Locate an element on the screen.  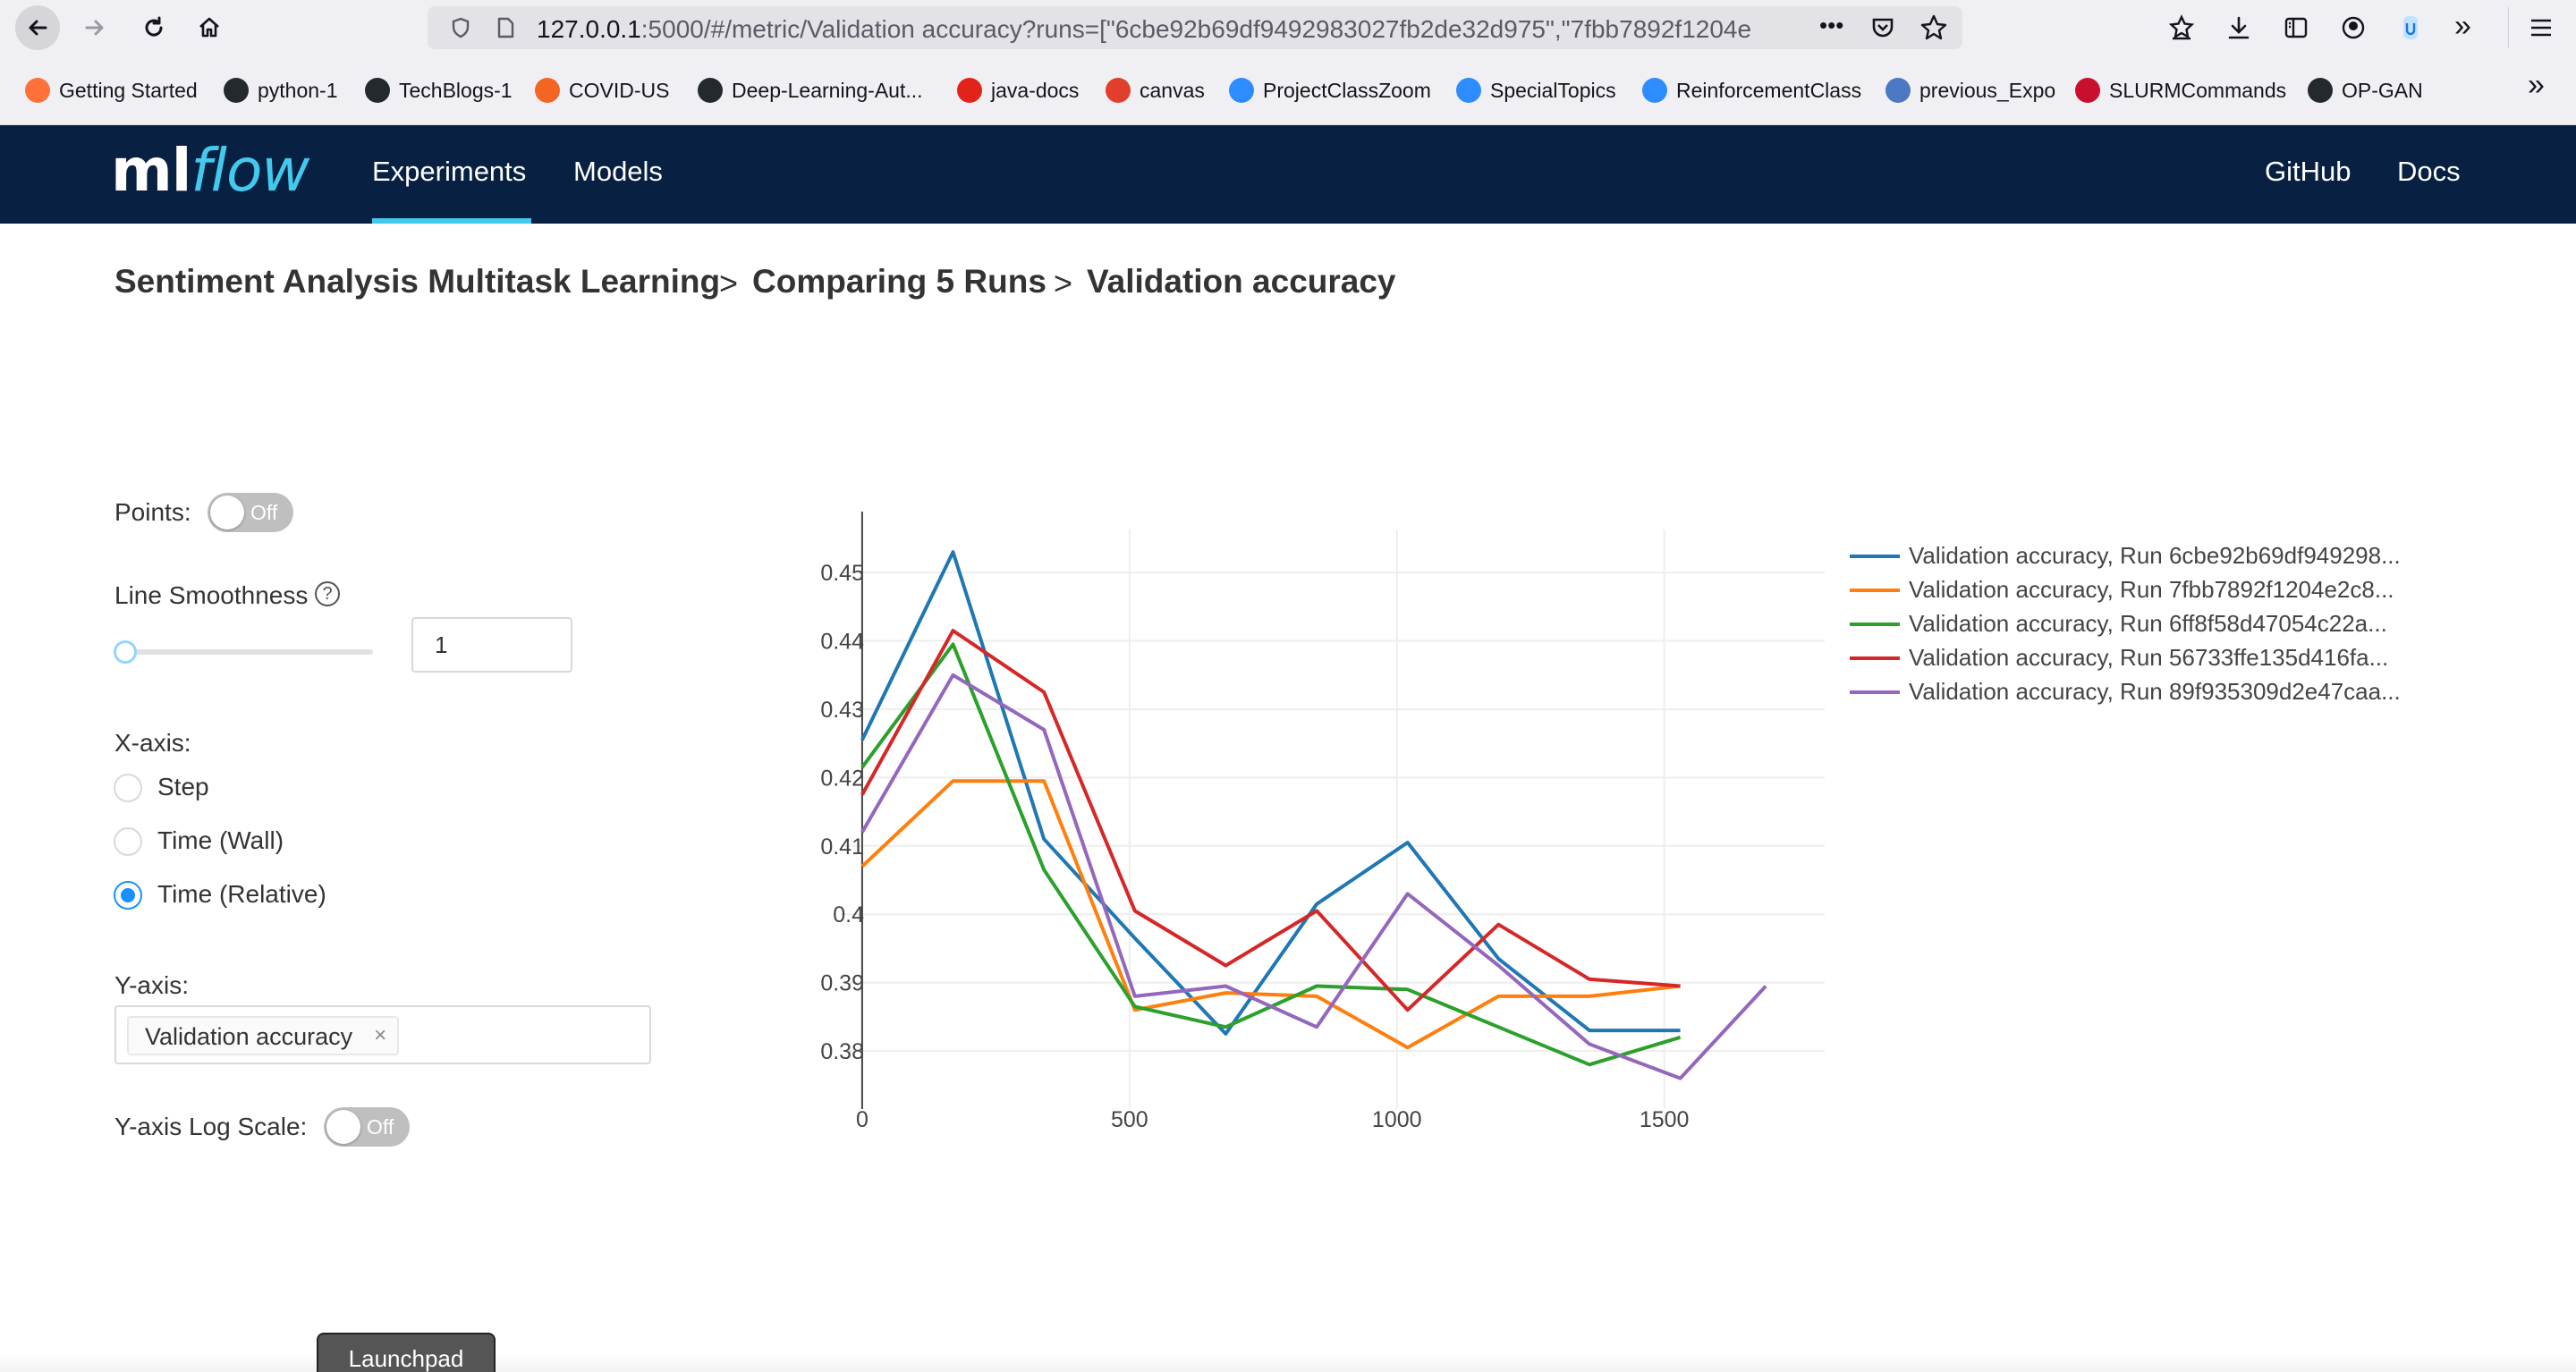
yaxis-tag: Validation accuracy × is located at coordinates (263, 1035).